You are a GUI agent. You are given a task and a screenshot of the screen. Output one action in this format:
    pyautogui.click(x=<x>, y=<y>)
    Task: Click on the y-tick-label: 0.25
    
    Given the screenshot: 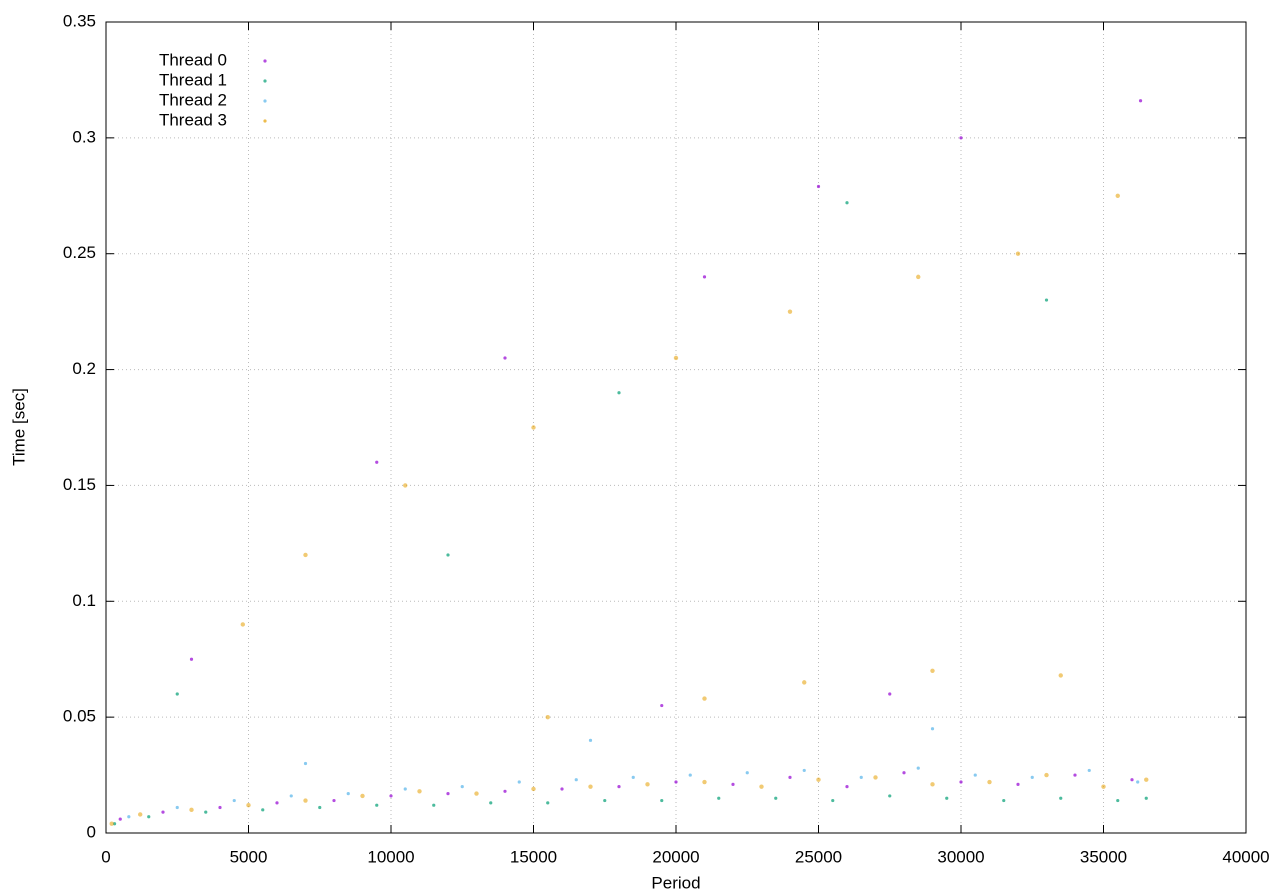 What is the action you would take?
    pyautogui.click(x=79, y=252)
    